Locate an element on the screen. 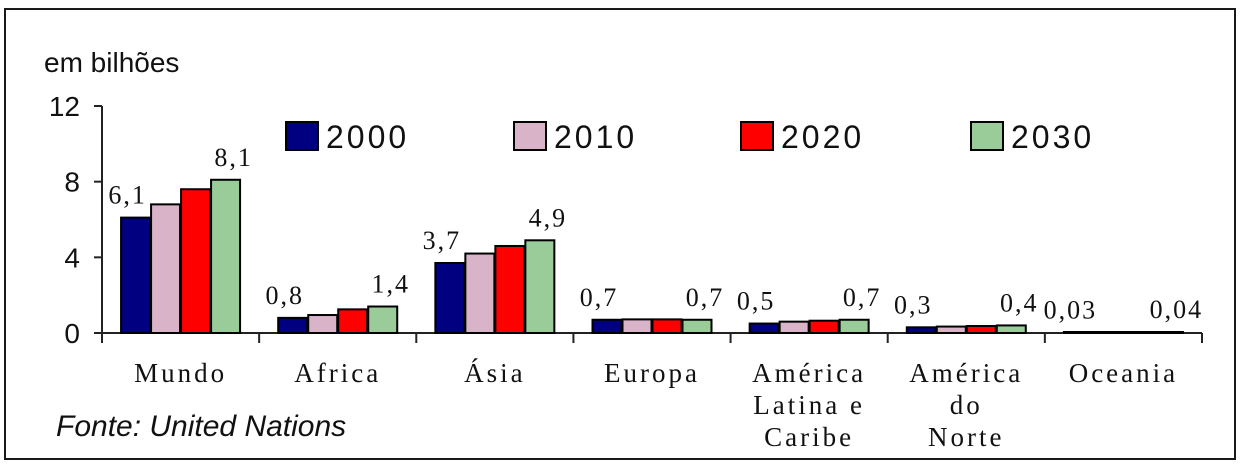 This screenshot has height=464, width=1241. data-label: 0,04 is located at coordinates (1177, 309).